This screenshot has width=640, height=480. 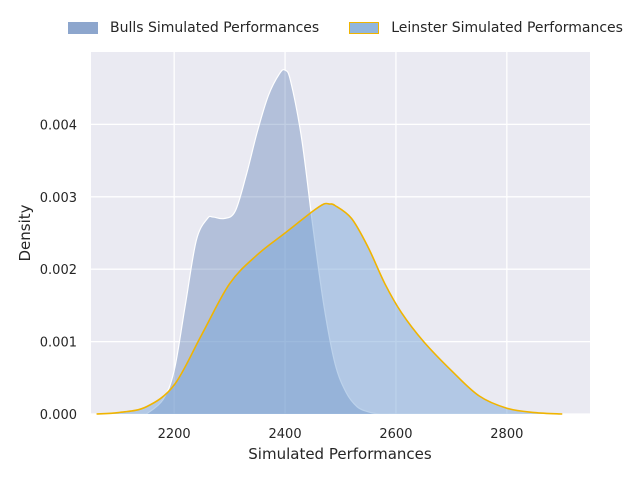 What do you see at coordinates (215, 28) in the screenshot?
I see `legend-label-bulls: Bulls Simulated Performances` at bounding box center [215, 28].